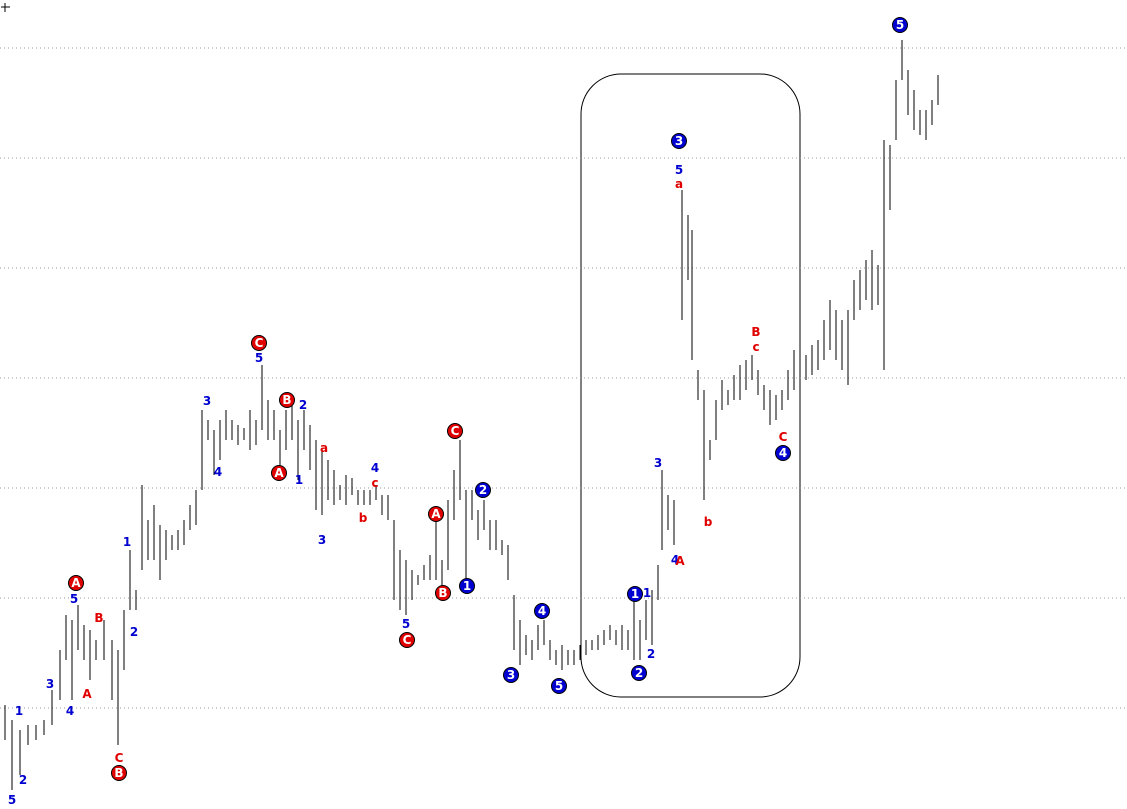 The height and width of the screenshot is (809, 1127). Describe the element at coordinates (374, 483) in the screenshot. I see `wave-label-text: c` at that location.